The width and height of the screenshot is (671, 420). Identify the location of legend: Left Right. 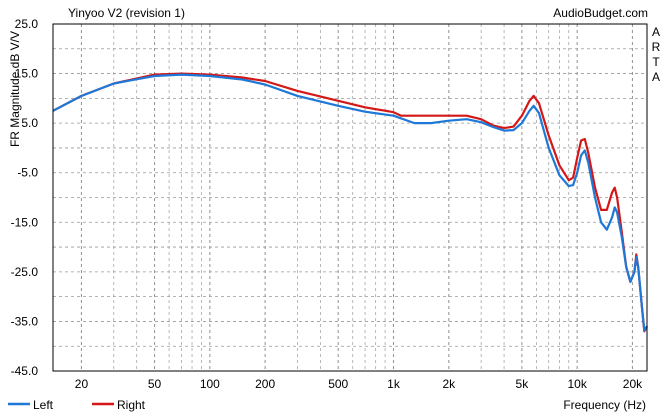
(77, 405).